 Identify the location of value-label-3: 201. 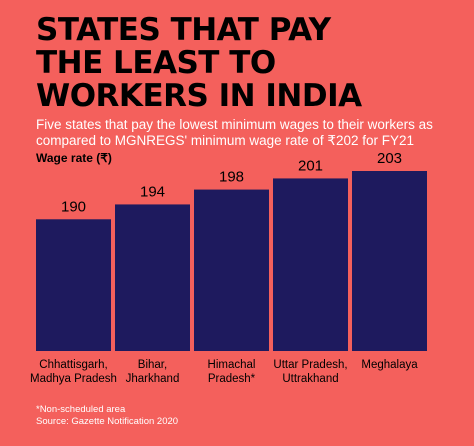
(310, 165).